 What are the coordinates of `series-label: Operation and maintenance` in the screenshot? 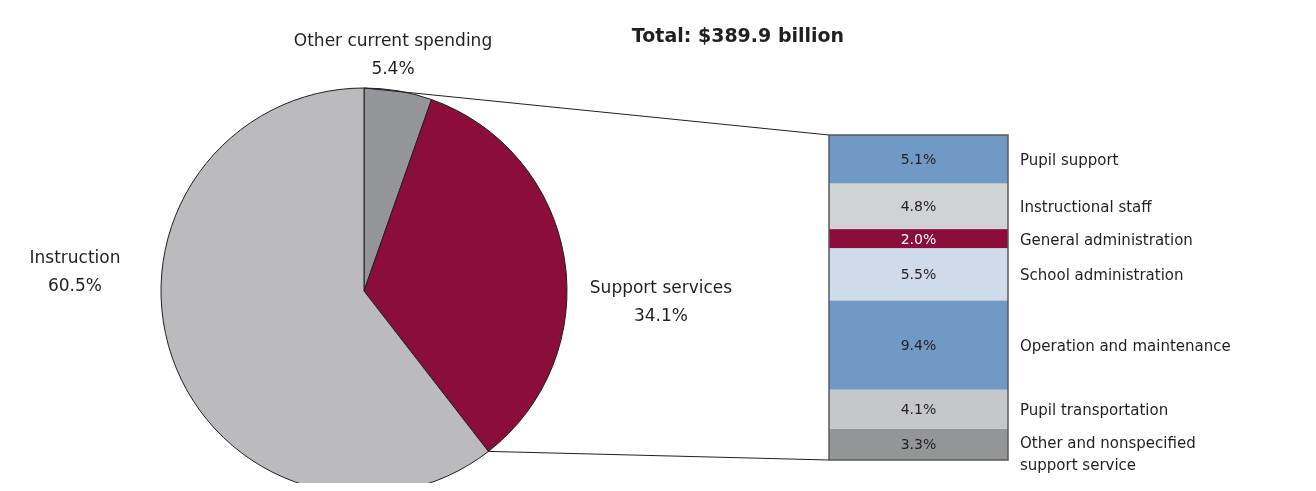 It's located at (1125, 346).